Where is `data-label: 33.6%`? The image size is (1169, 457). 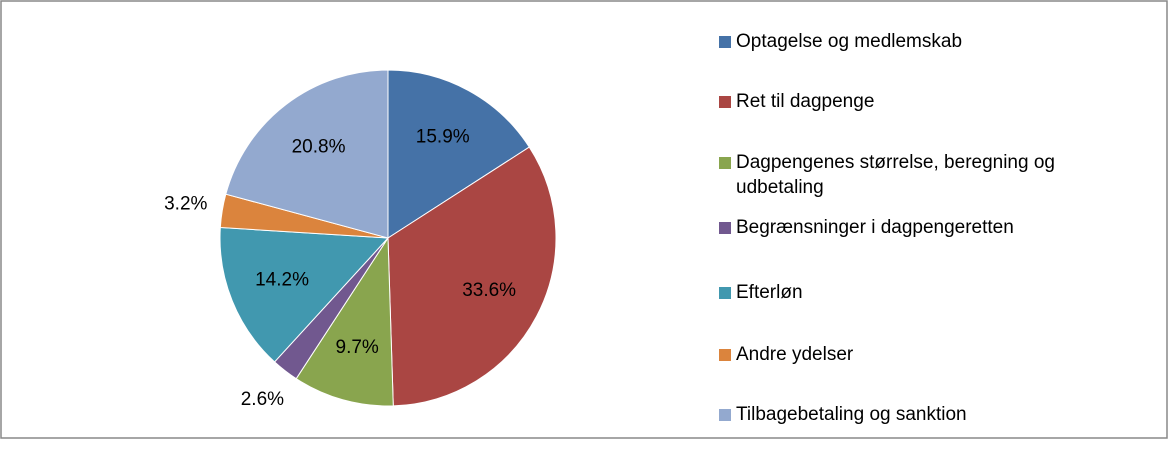
data-label: 33.6% is located at coordinates (489, 290).